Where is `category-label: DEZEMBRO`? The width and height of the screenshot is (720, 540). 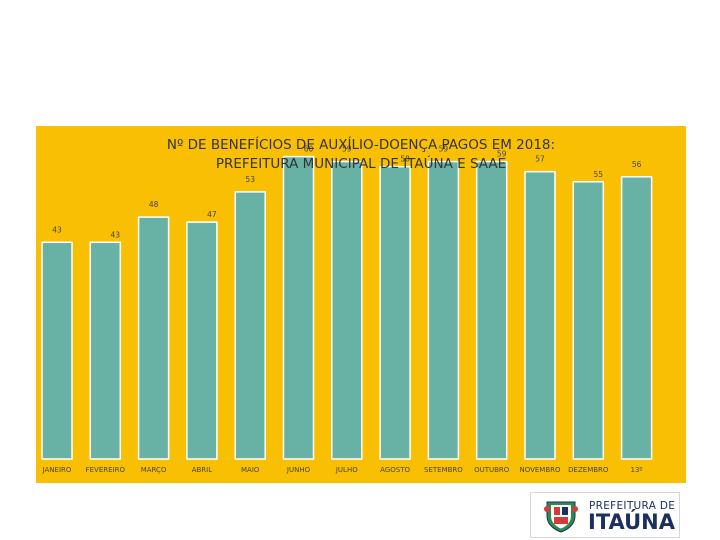
category-label: DEZEMBRO is located at coordinates (588, 470).